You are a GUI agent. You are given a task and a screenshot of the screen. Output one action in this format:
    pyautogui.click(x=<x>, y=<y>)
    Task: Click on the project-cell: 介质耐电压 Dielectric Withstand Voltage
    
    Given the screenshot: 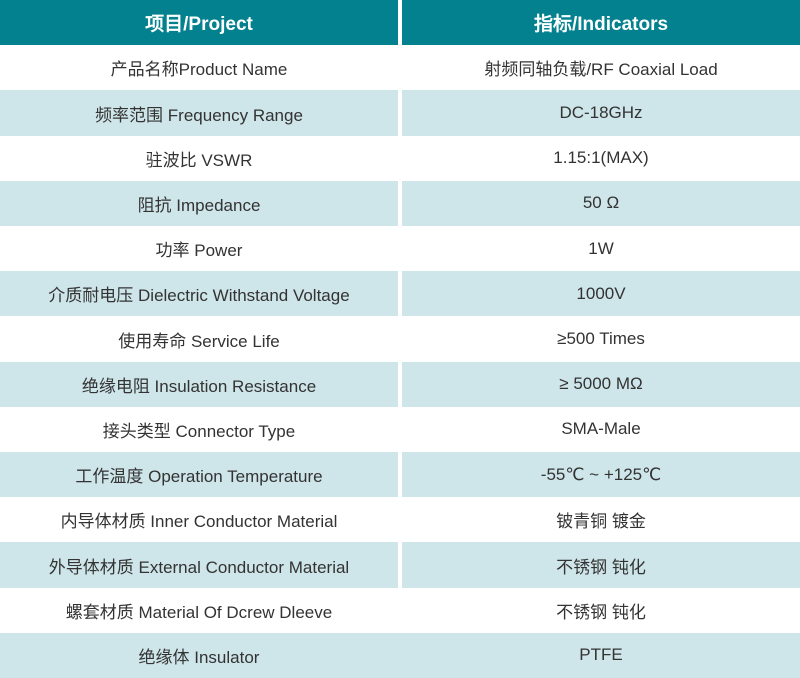 What is the action you would take?
    pyautogui.click(x=199, y=294)
    